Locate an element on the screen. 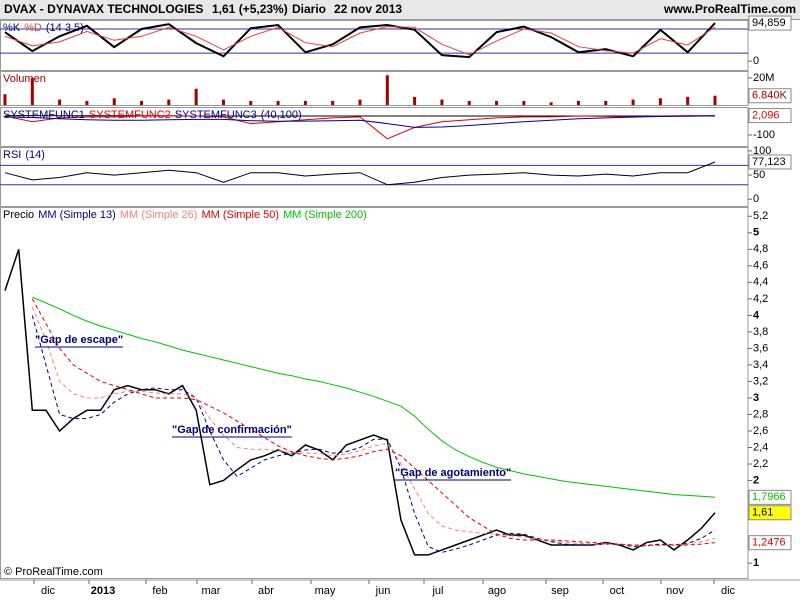  legend-params: (14) is located at coordinates (35, 155).